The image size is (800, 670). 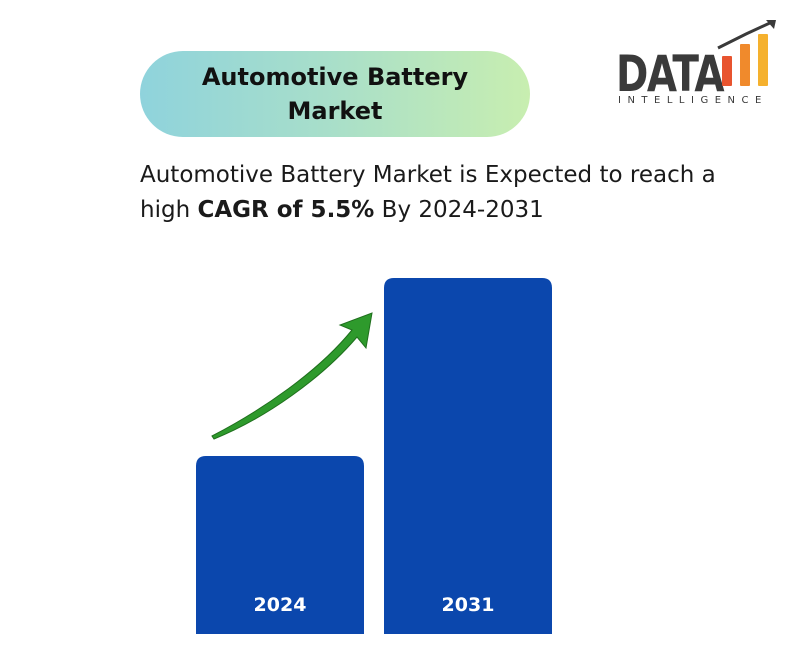 I want to click on subtitle-period: By 2024-2031, so click(x=459, y=210).